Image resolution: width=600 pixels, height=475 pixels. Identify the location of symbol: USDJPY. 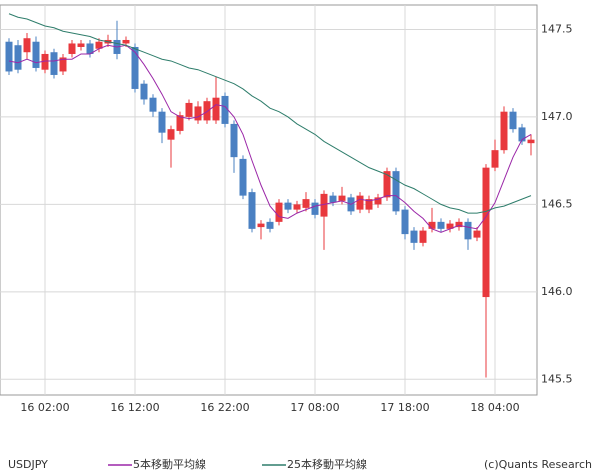
(28, 464).